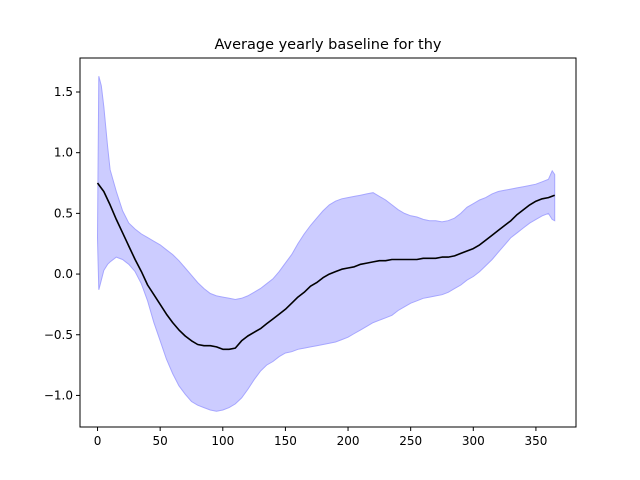  What do you see at coordinates (160, 441) in the screenshot?
I see `x-tick-label: 50` at bounding box center [160, 441].